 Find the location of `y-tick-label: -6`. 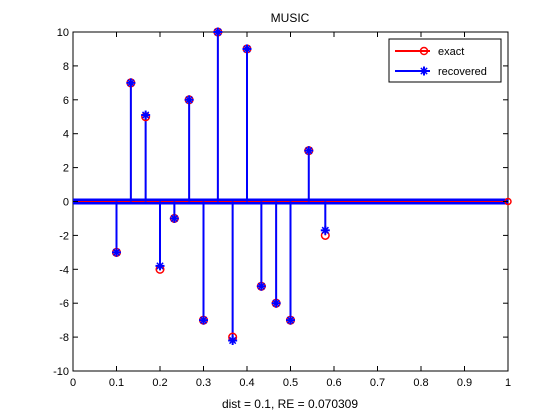

y-tick-label: -6 is located at coordinates (64, 304).